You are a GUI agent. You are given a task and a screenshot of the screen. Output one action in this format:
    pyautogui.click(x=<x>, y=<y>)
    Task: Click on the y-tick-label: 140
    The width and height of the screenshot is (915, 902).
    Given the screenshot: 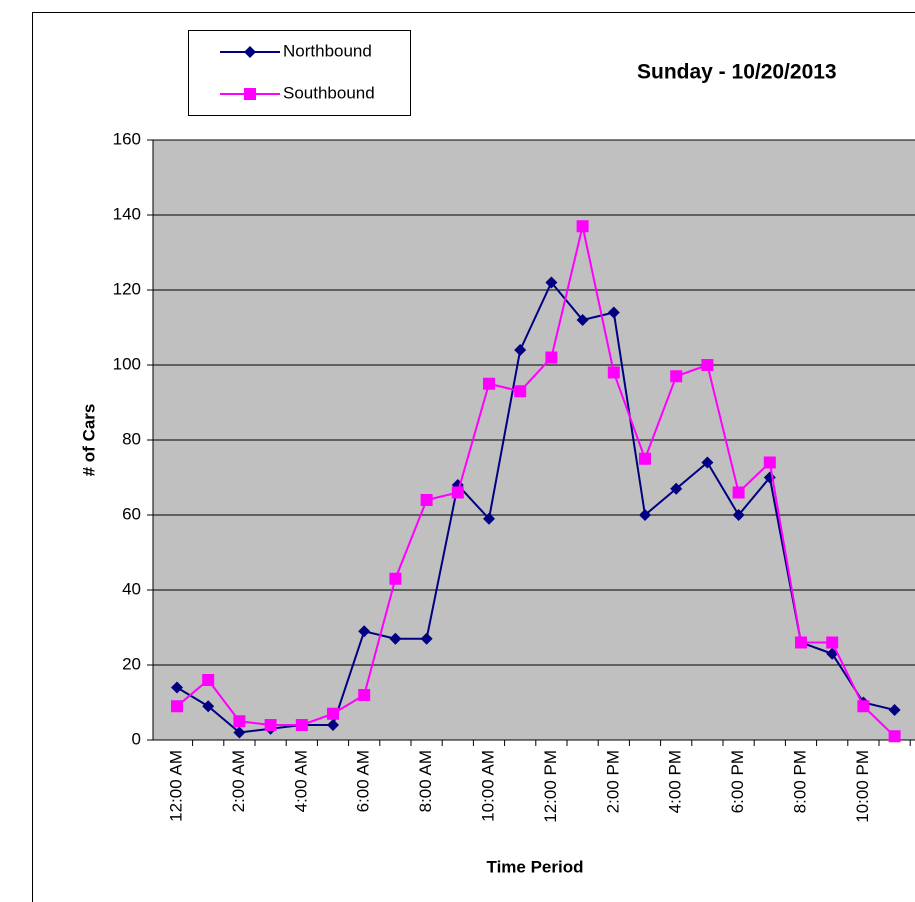 What is the action you would take?
    pyautogui.click(x=127, y=213)
    